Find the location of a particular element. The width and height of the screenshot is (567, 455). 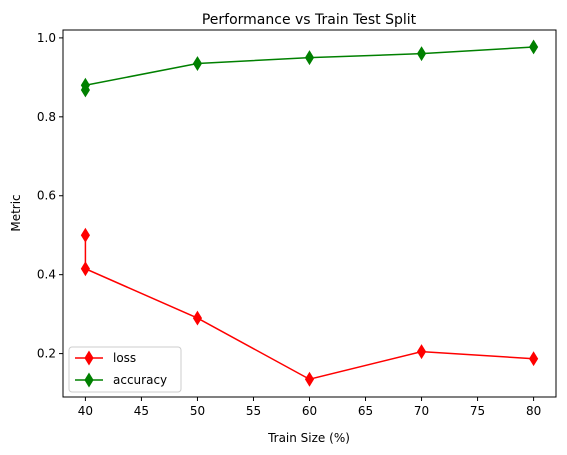

y-tick-label: 0.8 is located at coordinates (46, 117).